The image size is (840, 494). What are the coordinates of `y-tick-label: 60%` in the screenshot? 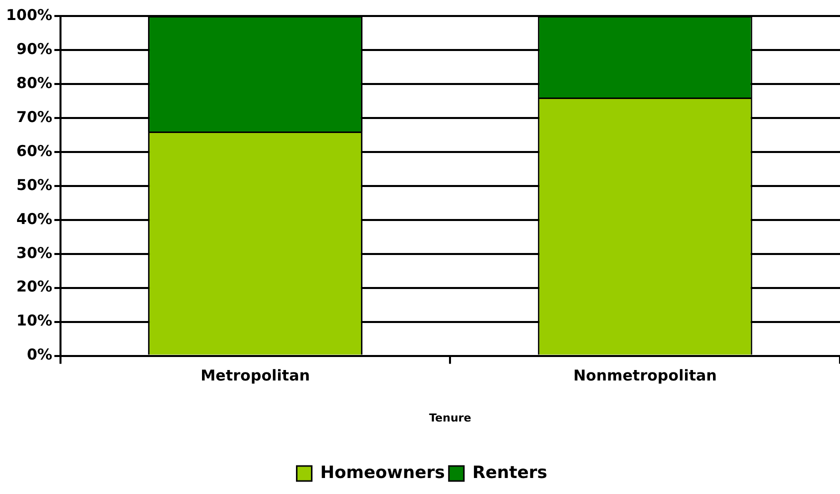 It's located at (34, 151).